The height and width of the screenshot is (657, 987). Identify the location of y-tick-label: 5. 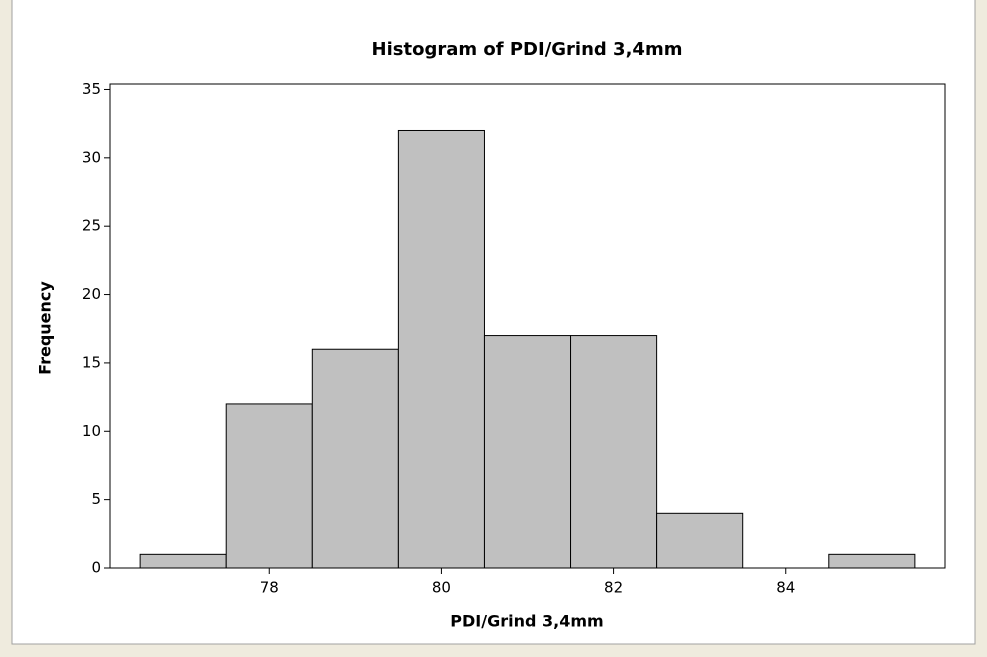
(96, 499).